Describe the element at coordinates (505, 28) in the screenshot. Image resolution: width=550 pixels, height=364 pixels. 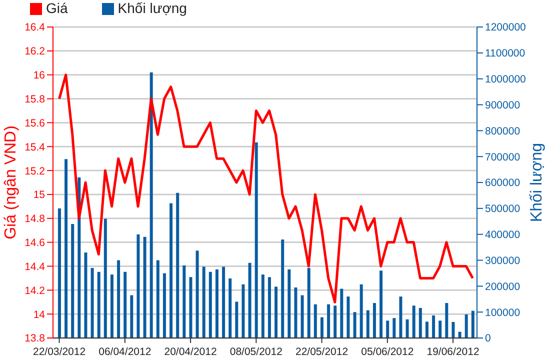
I see `y2-tick-label: 1200000` at that location.